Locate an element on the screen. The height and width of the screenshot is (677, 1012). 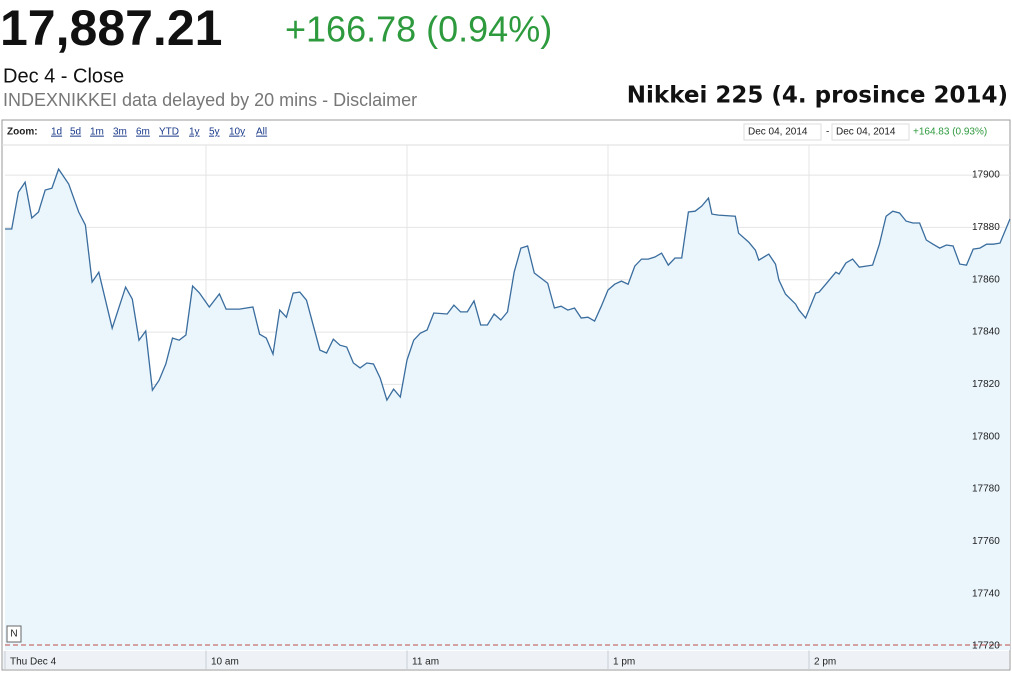
range-change: +164.83 (0.93%) is located at coordinates (950, 132).